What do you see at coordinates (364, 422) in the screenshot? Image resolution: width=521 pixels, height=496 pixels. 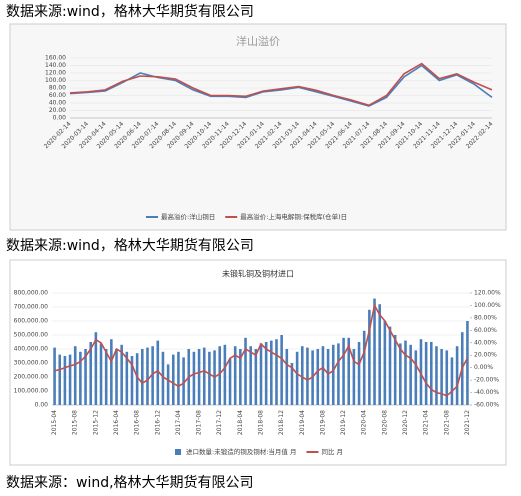 I see `x-tick-label: 2020-04` at bounding box center [364, 422].